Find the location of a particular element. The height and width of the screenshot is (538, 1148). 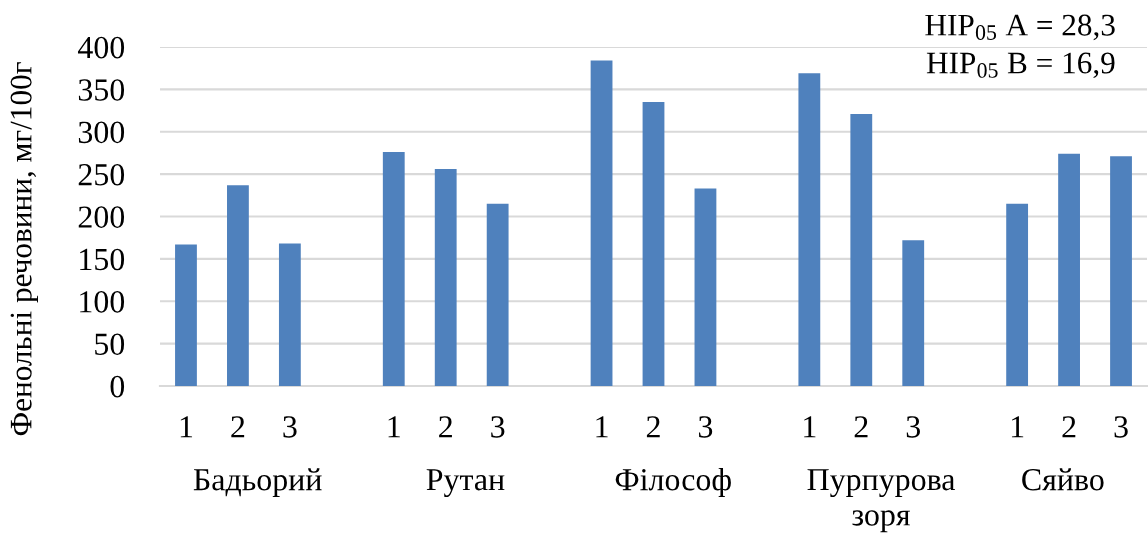

text: Філософ is located at coordinates (673, 482).